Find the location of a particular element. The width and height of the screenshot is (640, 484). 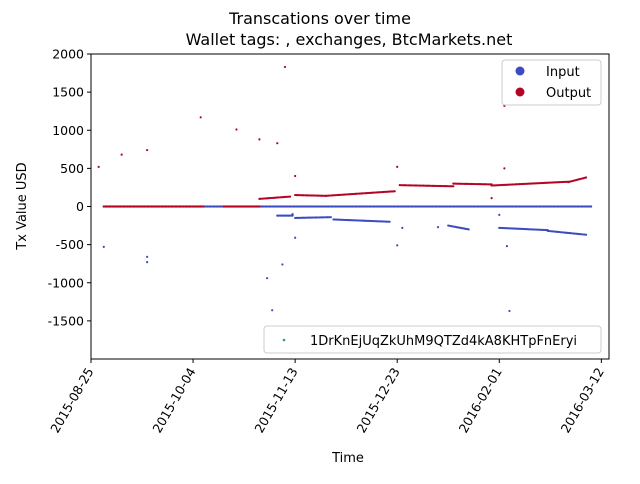

address-legend: 1DrKnEjUqZkUhM9QTZd4kA8KHTpFnEryi is located at coordinates (432, 339).